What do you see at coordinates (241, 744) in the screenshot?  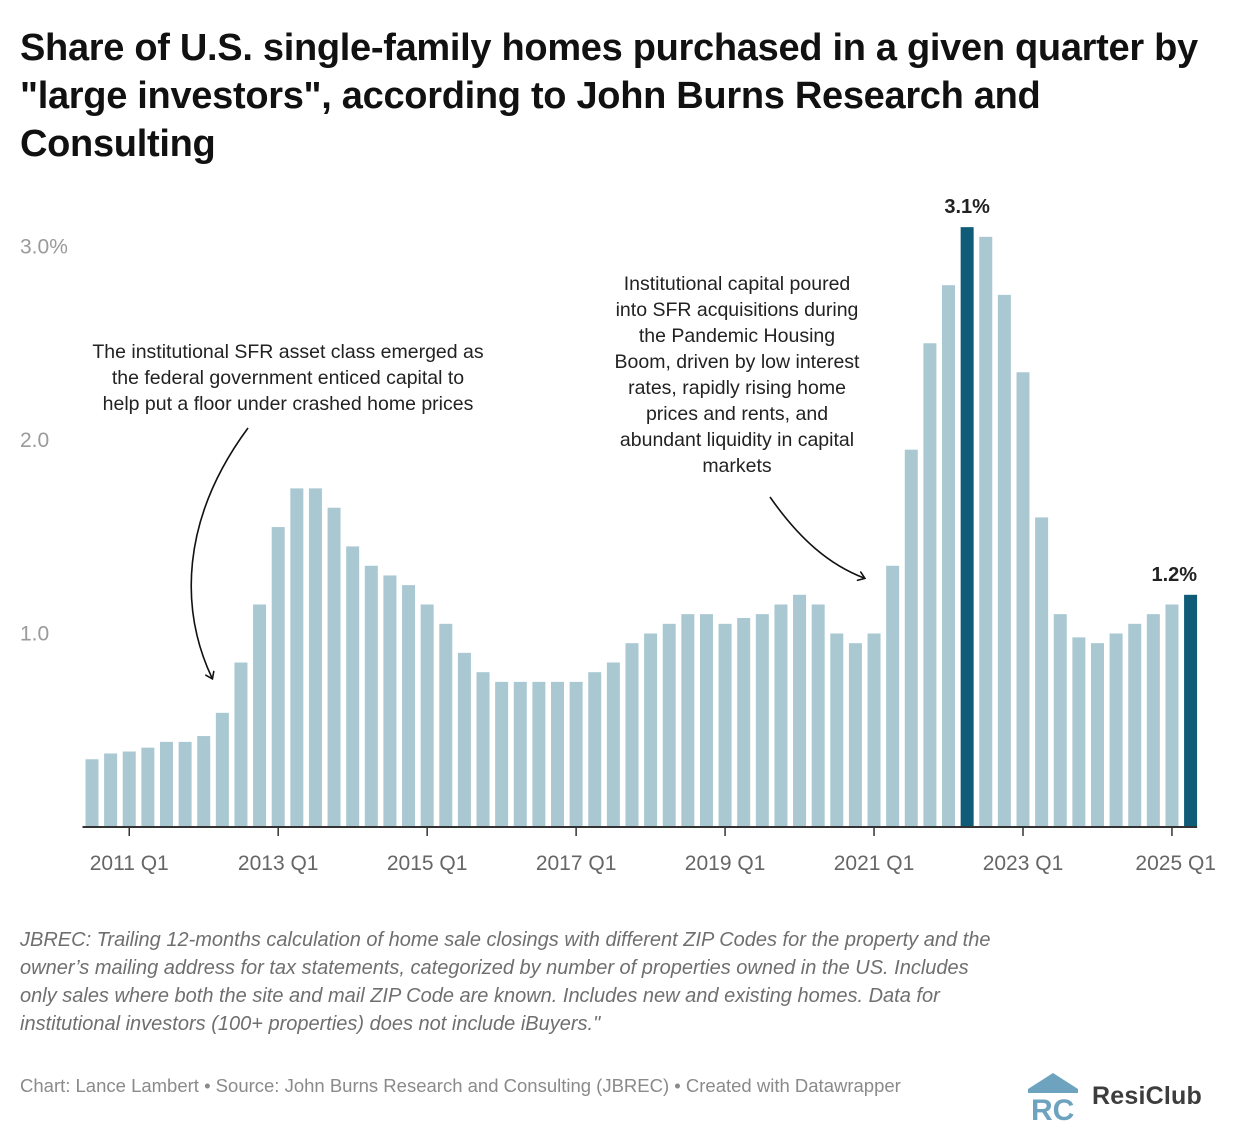 I see `bar-2012-q3` at bounding box center [241, 744].